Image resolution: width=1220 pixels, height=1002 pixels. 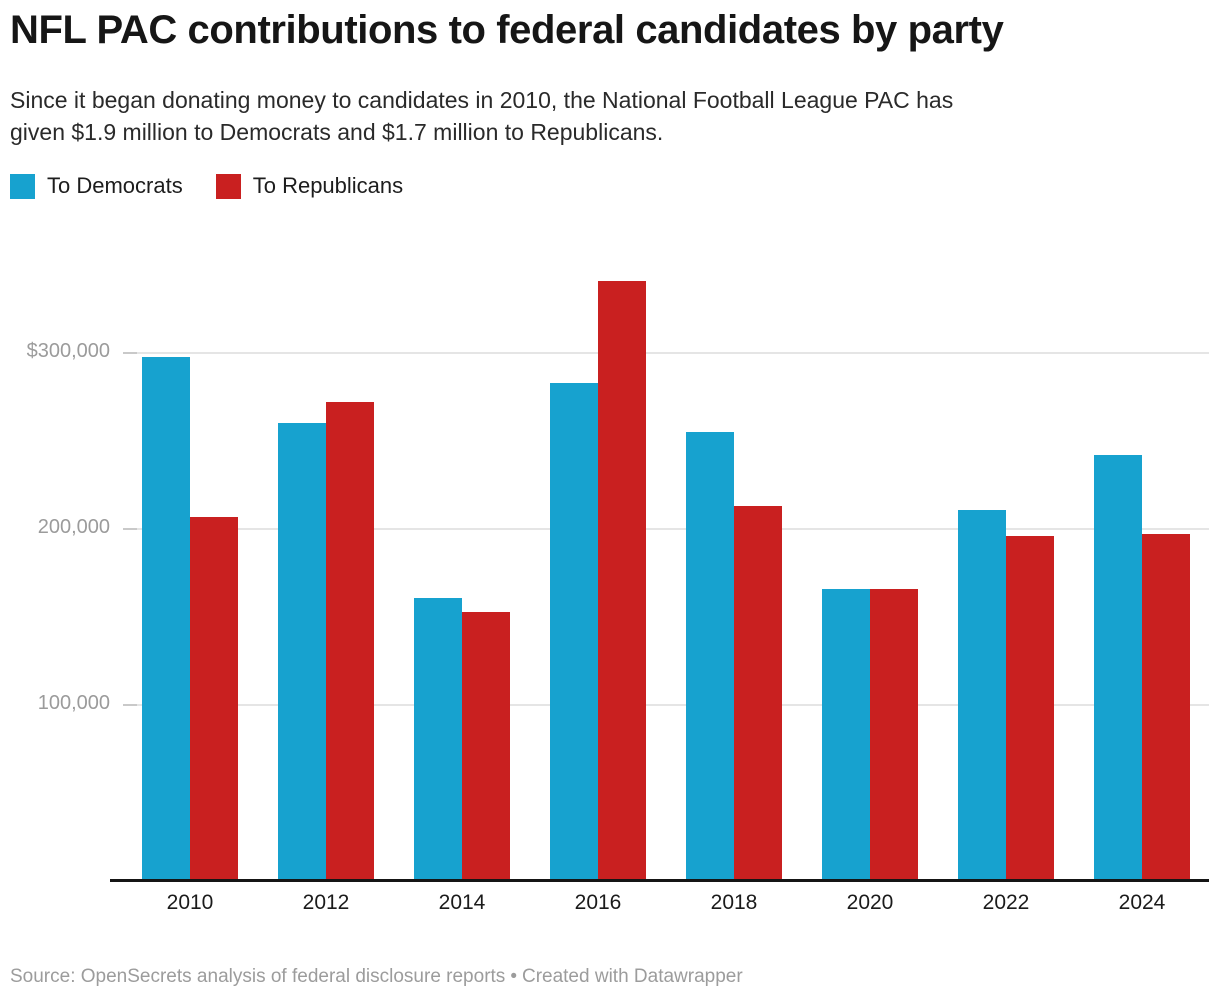 I want to click on x-axis-label-2012: 2012, so click(x=326, y=902).